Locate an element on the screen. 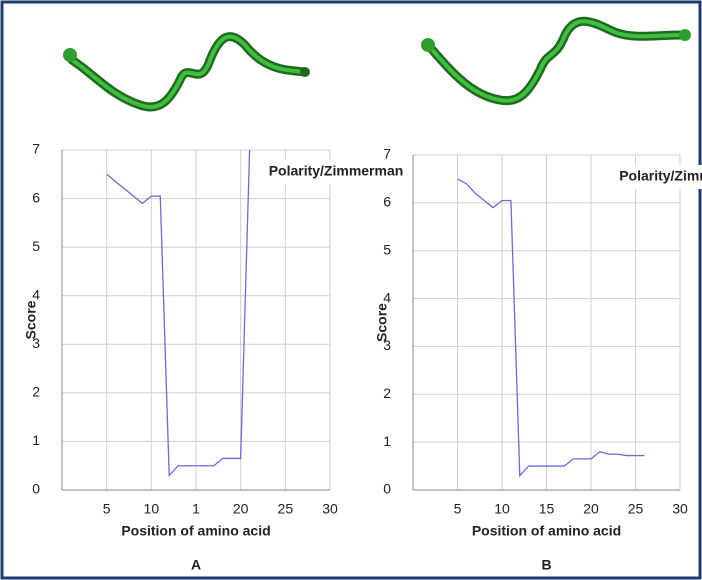 This screenshot has height=580, width=702. x-tick-label: 1 is located at coordinates (196, 509).